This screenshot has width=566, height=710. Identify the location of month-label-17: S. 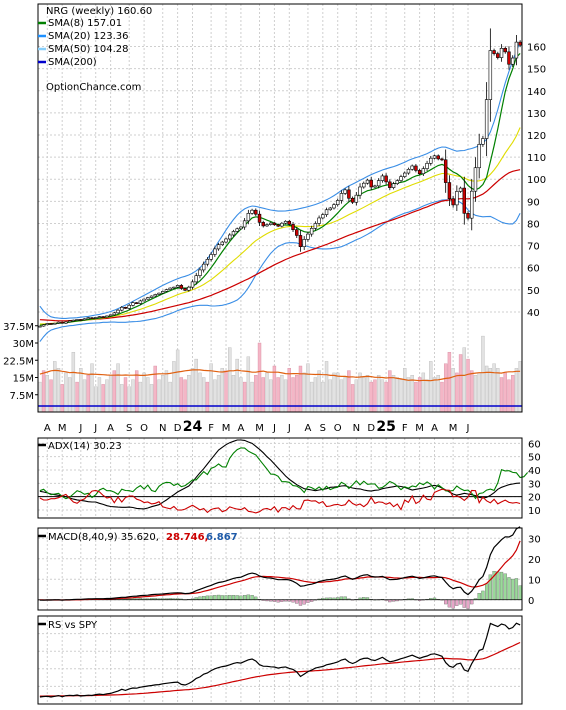
(323, 428).